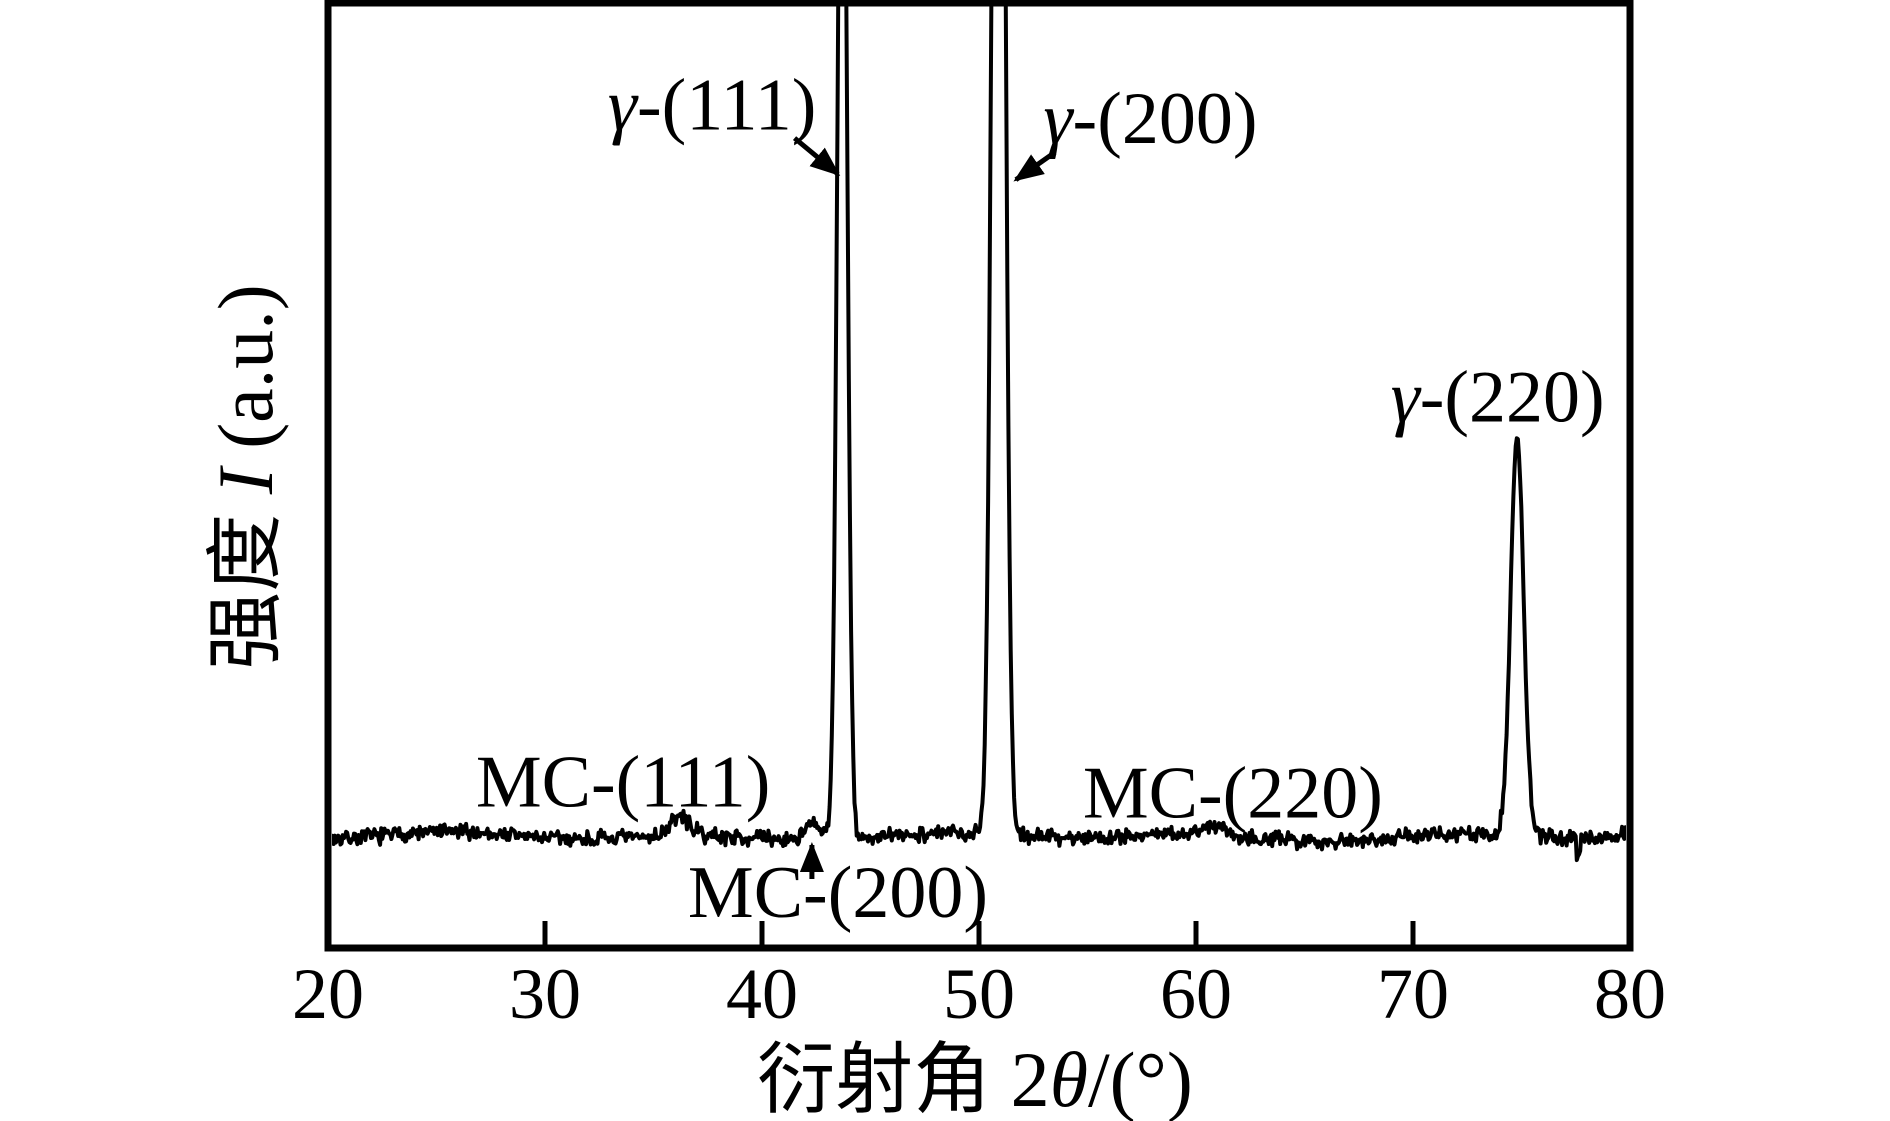 Image resolution: width=1890 pixels, height=1121 pixels. I want to click on y-axis-label: 强度 I (a.u.), so click(245, 477).